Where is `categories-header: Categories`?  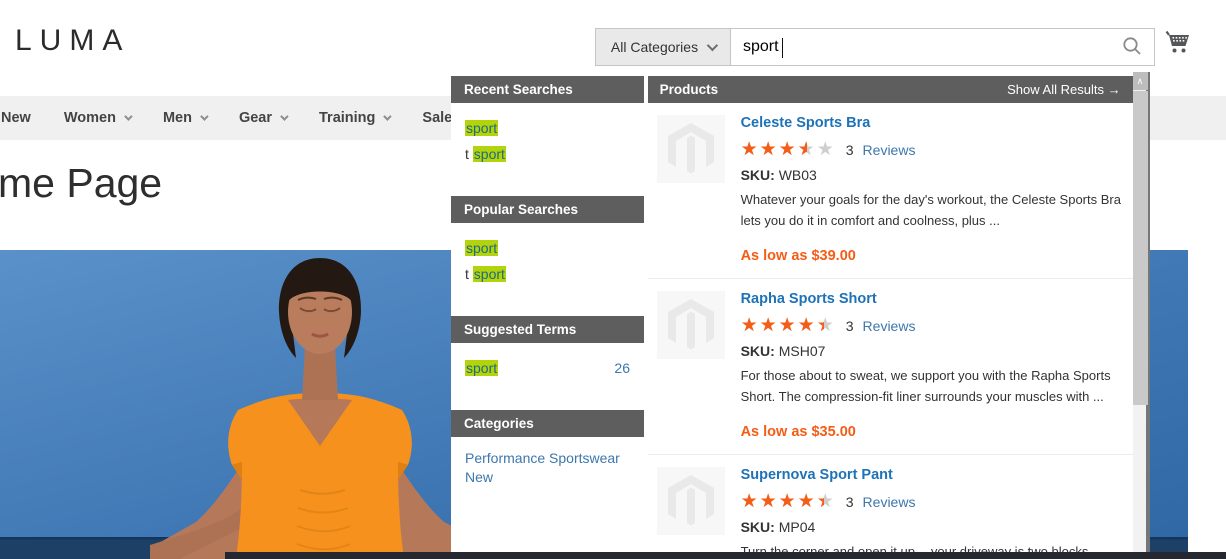
categories-header: Categories is located at coordinates (547, 423).